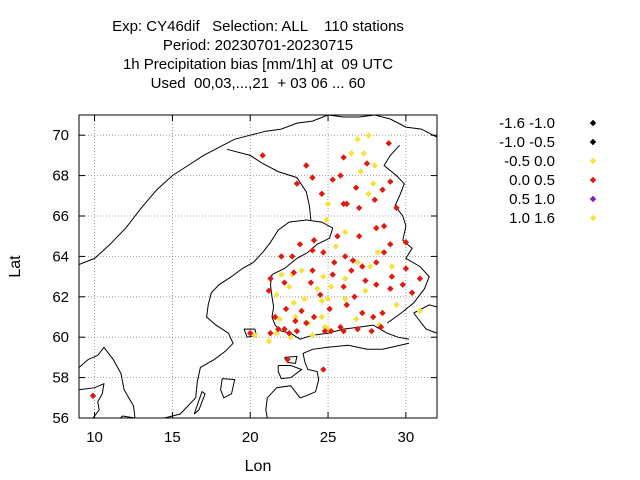 The width and height of the screenshot is (640, 480). Describe the element at coordinates (258, 466) in the screenshot. I see `x-axis-label: Lon` at that location.